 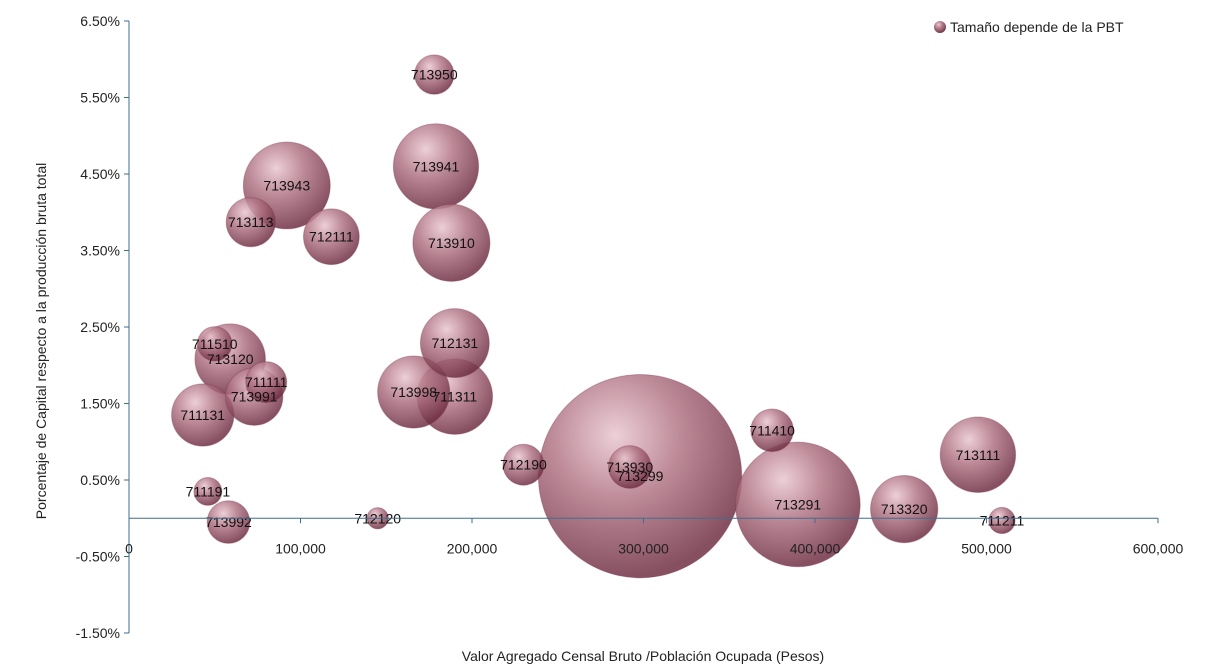 I want to click on legend-label: Tamaño depende de la PBT, so click(x=1037, y=27).